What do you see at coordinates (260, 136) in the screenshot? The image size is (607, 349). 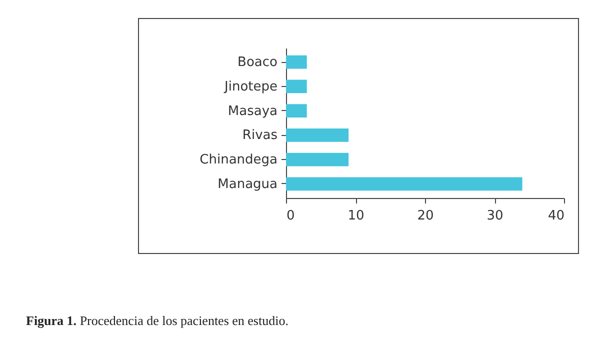 I see `y-tick-label: Rivas` at bounding box center [260, 136].